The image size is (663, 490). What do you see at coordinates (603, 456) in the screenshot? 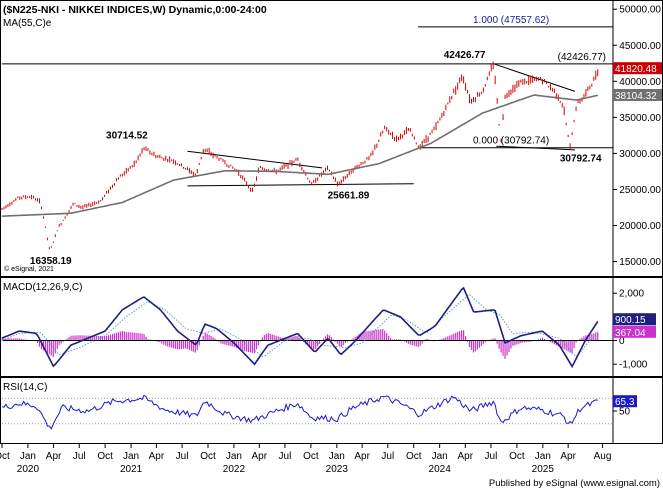
I see `x-tick-label: Aug` at bounding box center [603, 456].